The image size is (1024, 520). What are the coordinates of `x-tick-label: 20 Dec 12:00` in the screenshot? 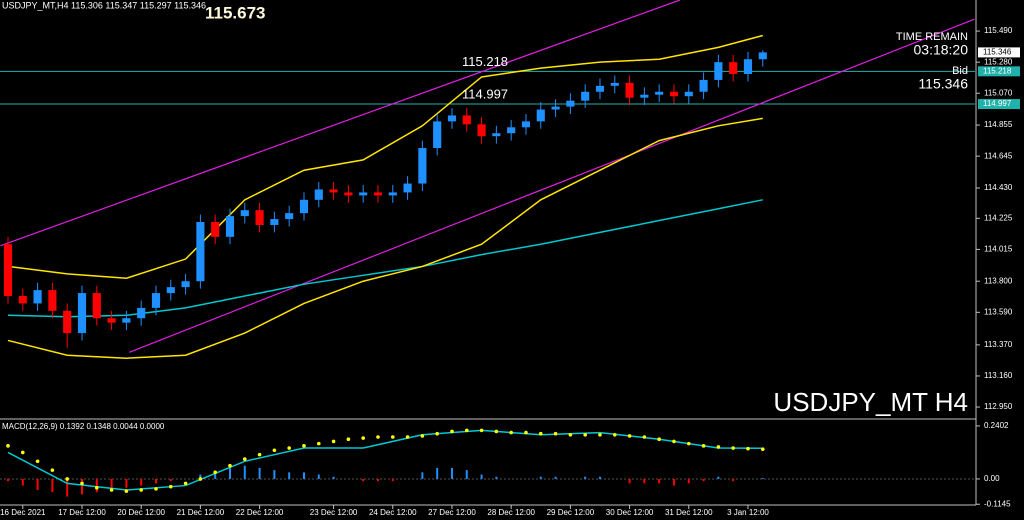 It's located at (141, 512).